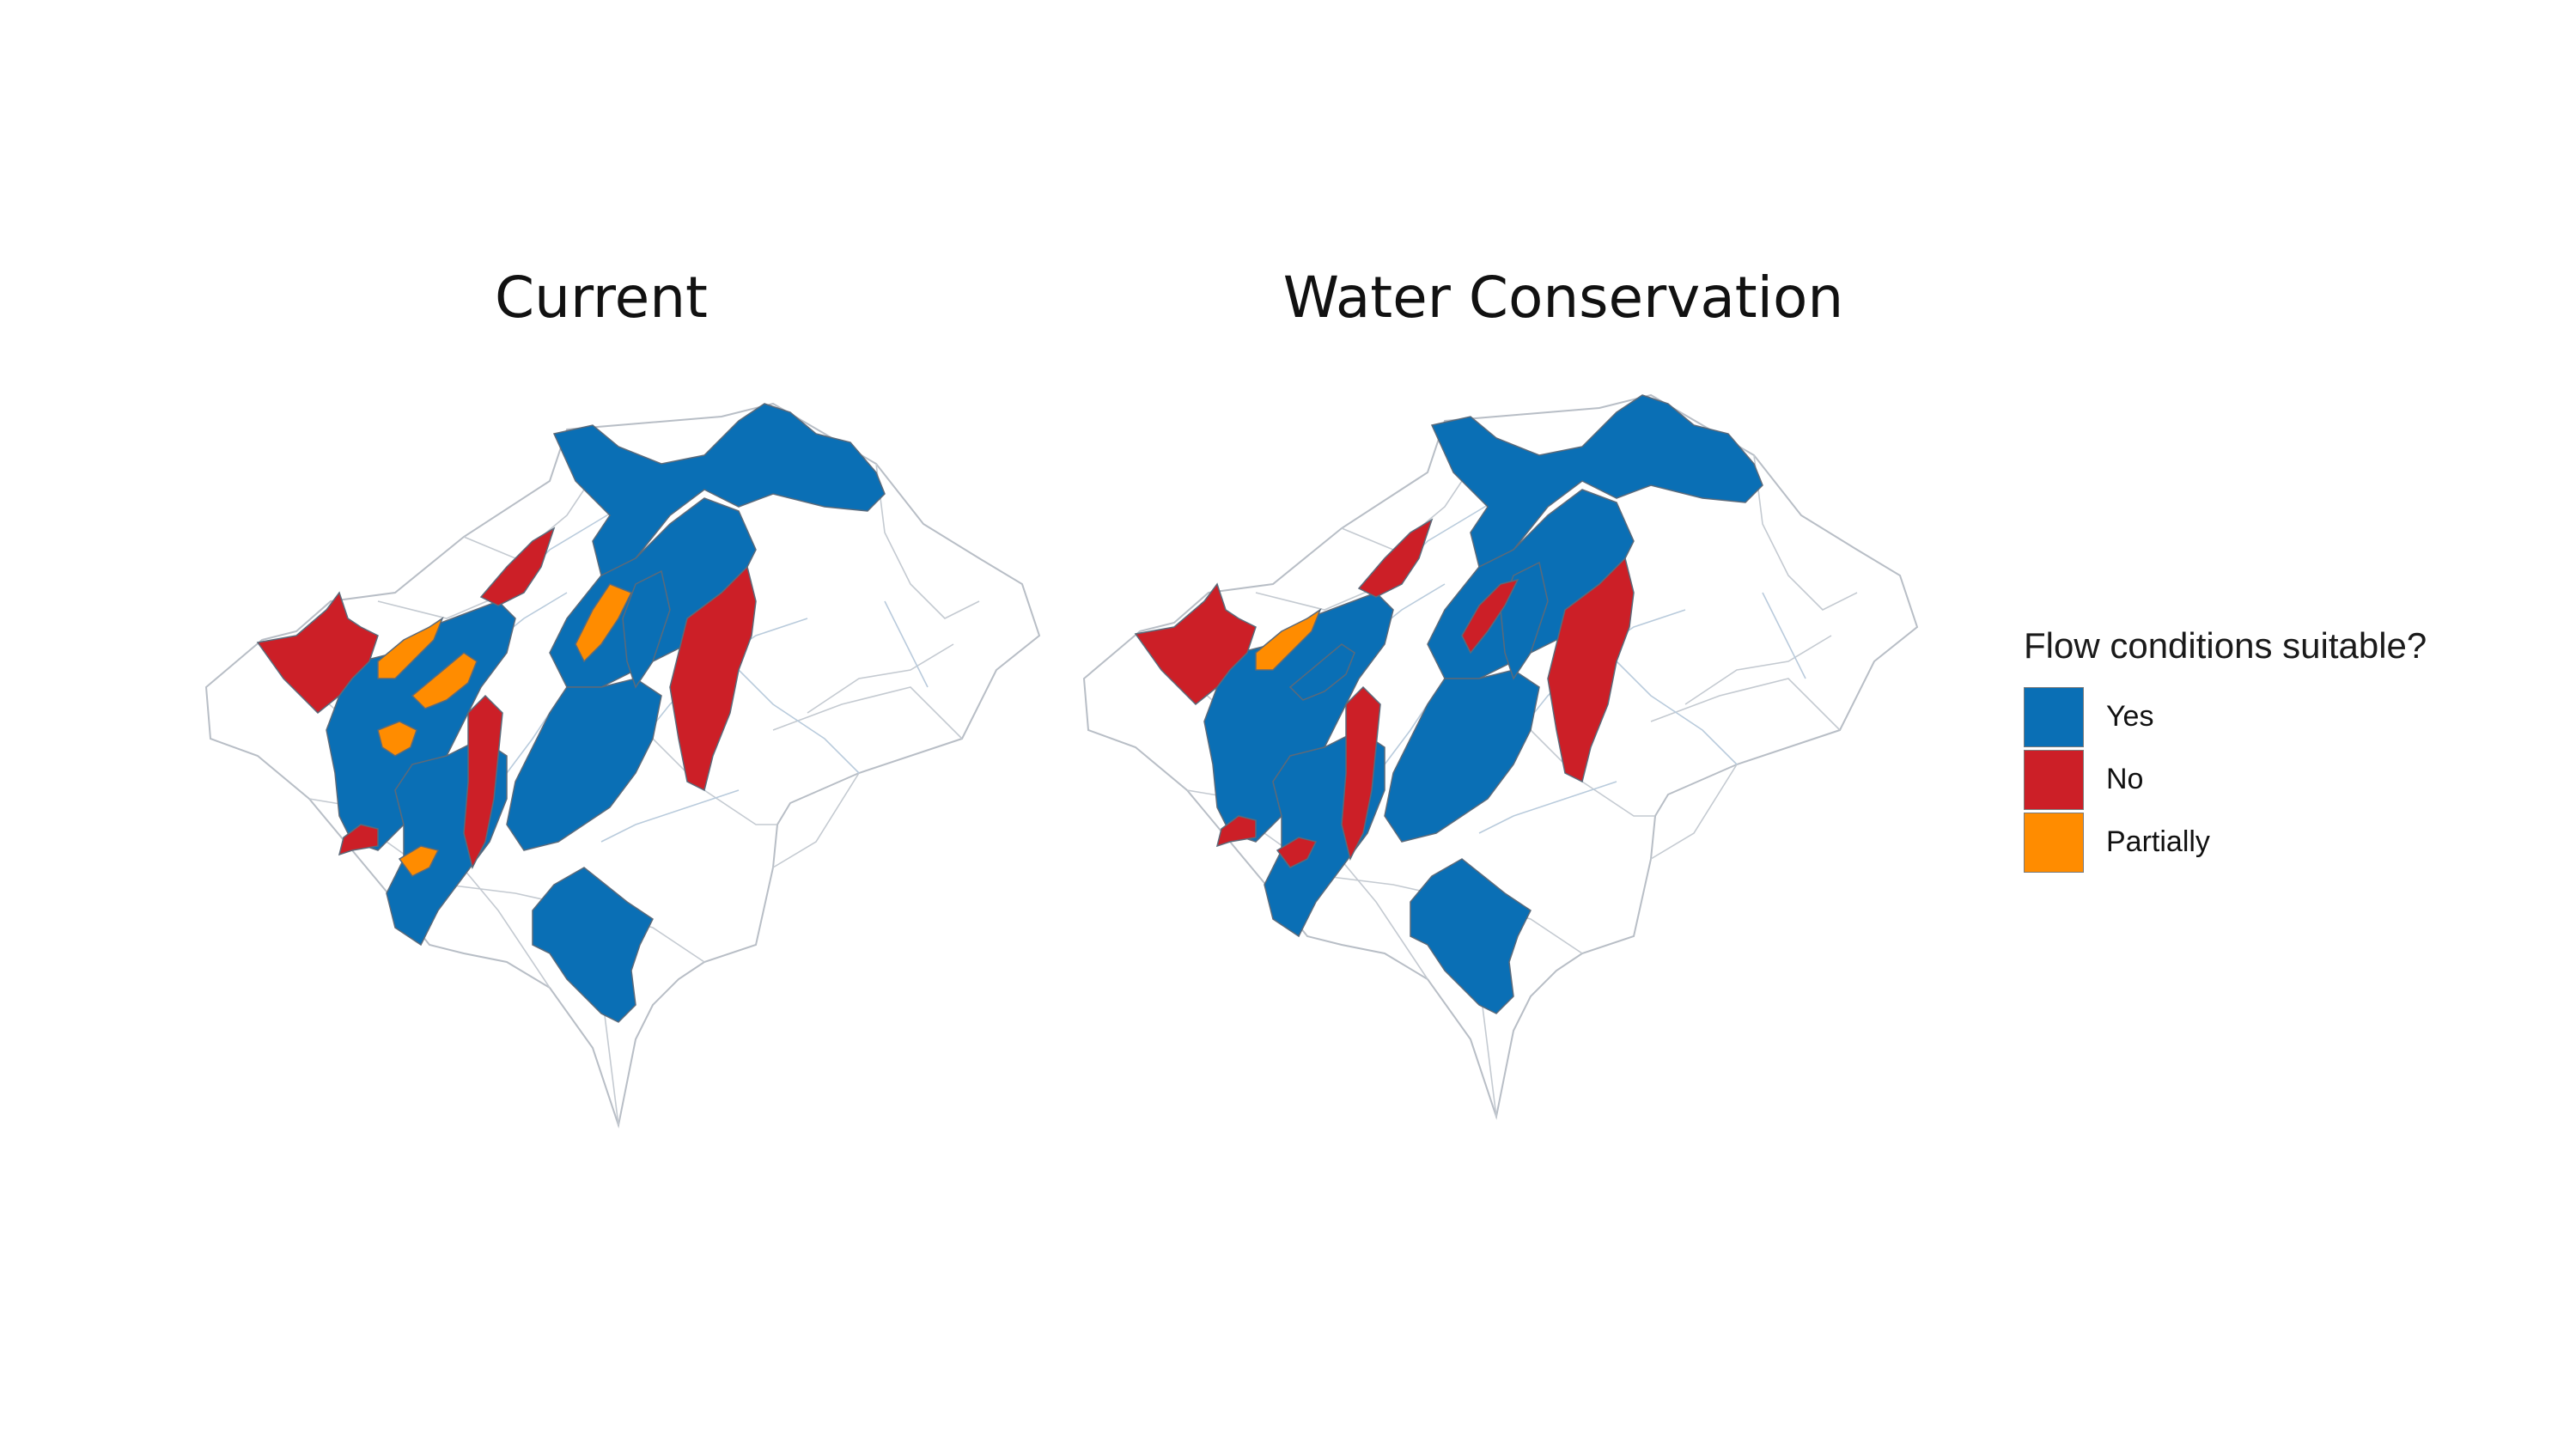 The width and height of the screenshot is (2576, 1449). I want to click on region-inner-partially, so click(397, 739).